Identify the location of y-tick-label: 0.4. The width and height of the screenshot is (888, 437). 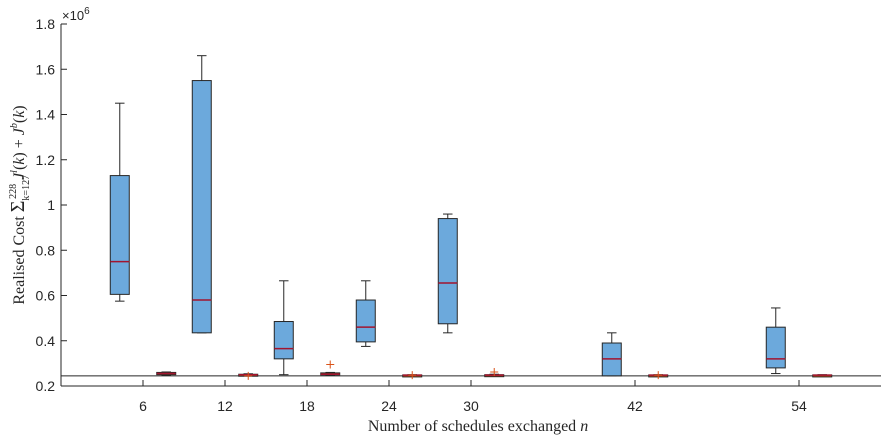
(46, 341).